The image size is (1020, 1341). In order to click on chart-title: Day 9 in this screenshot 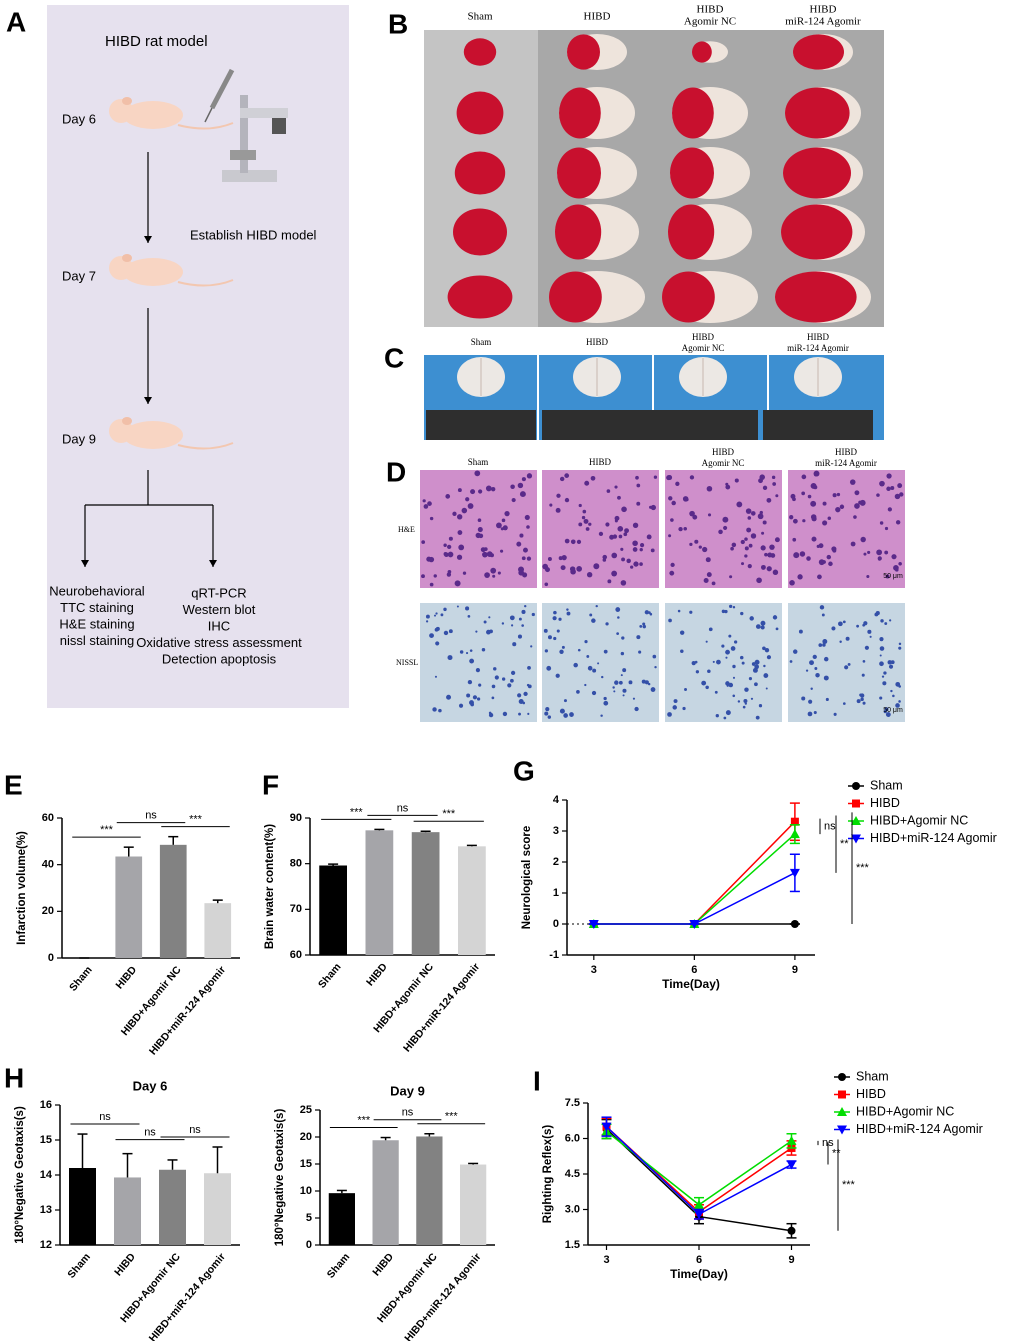, I will do `click(407, 1090)`.